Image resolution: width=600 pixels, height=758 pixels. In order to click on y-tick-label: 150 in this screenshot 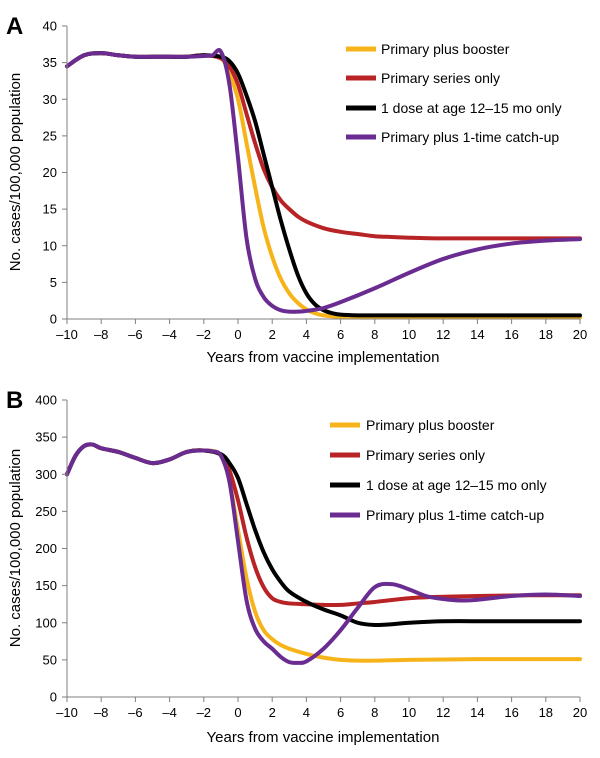, I will do `click(46, 585)`.